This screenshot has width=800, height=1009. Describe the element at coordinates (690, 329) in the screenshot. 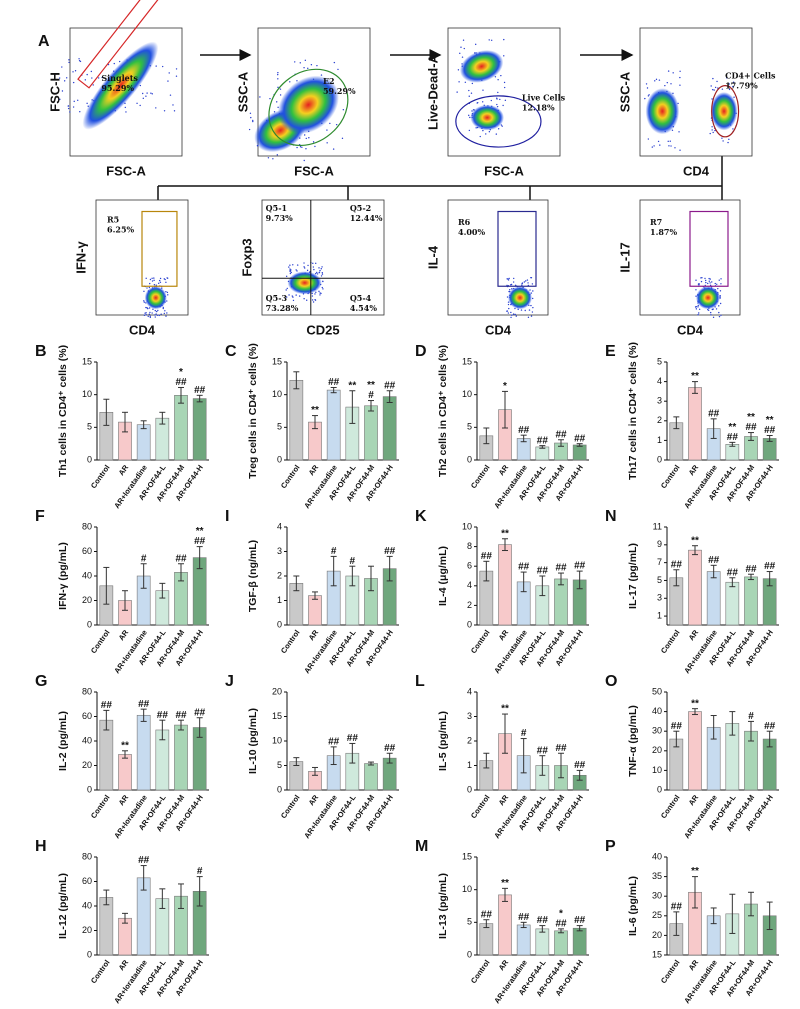

I see `x-axis-label: CD4` at that location.